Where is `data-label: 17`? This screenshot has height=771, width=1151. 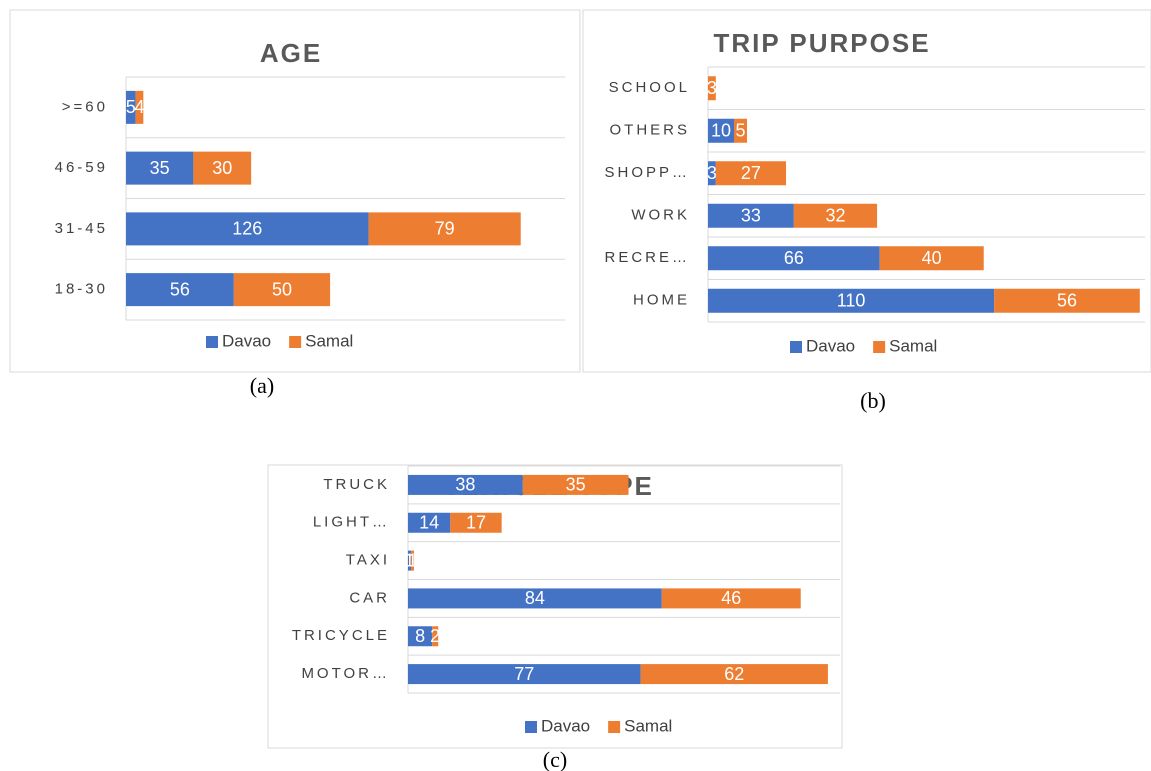 data-label: 17 is located at coordinates (476, 523).